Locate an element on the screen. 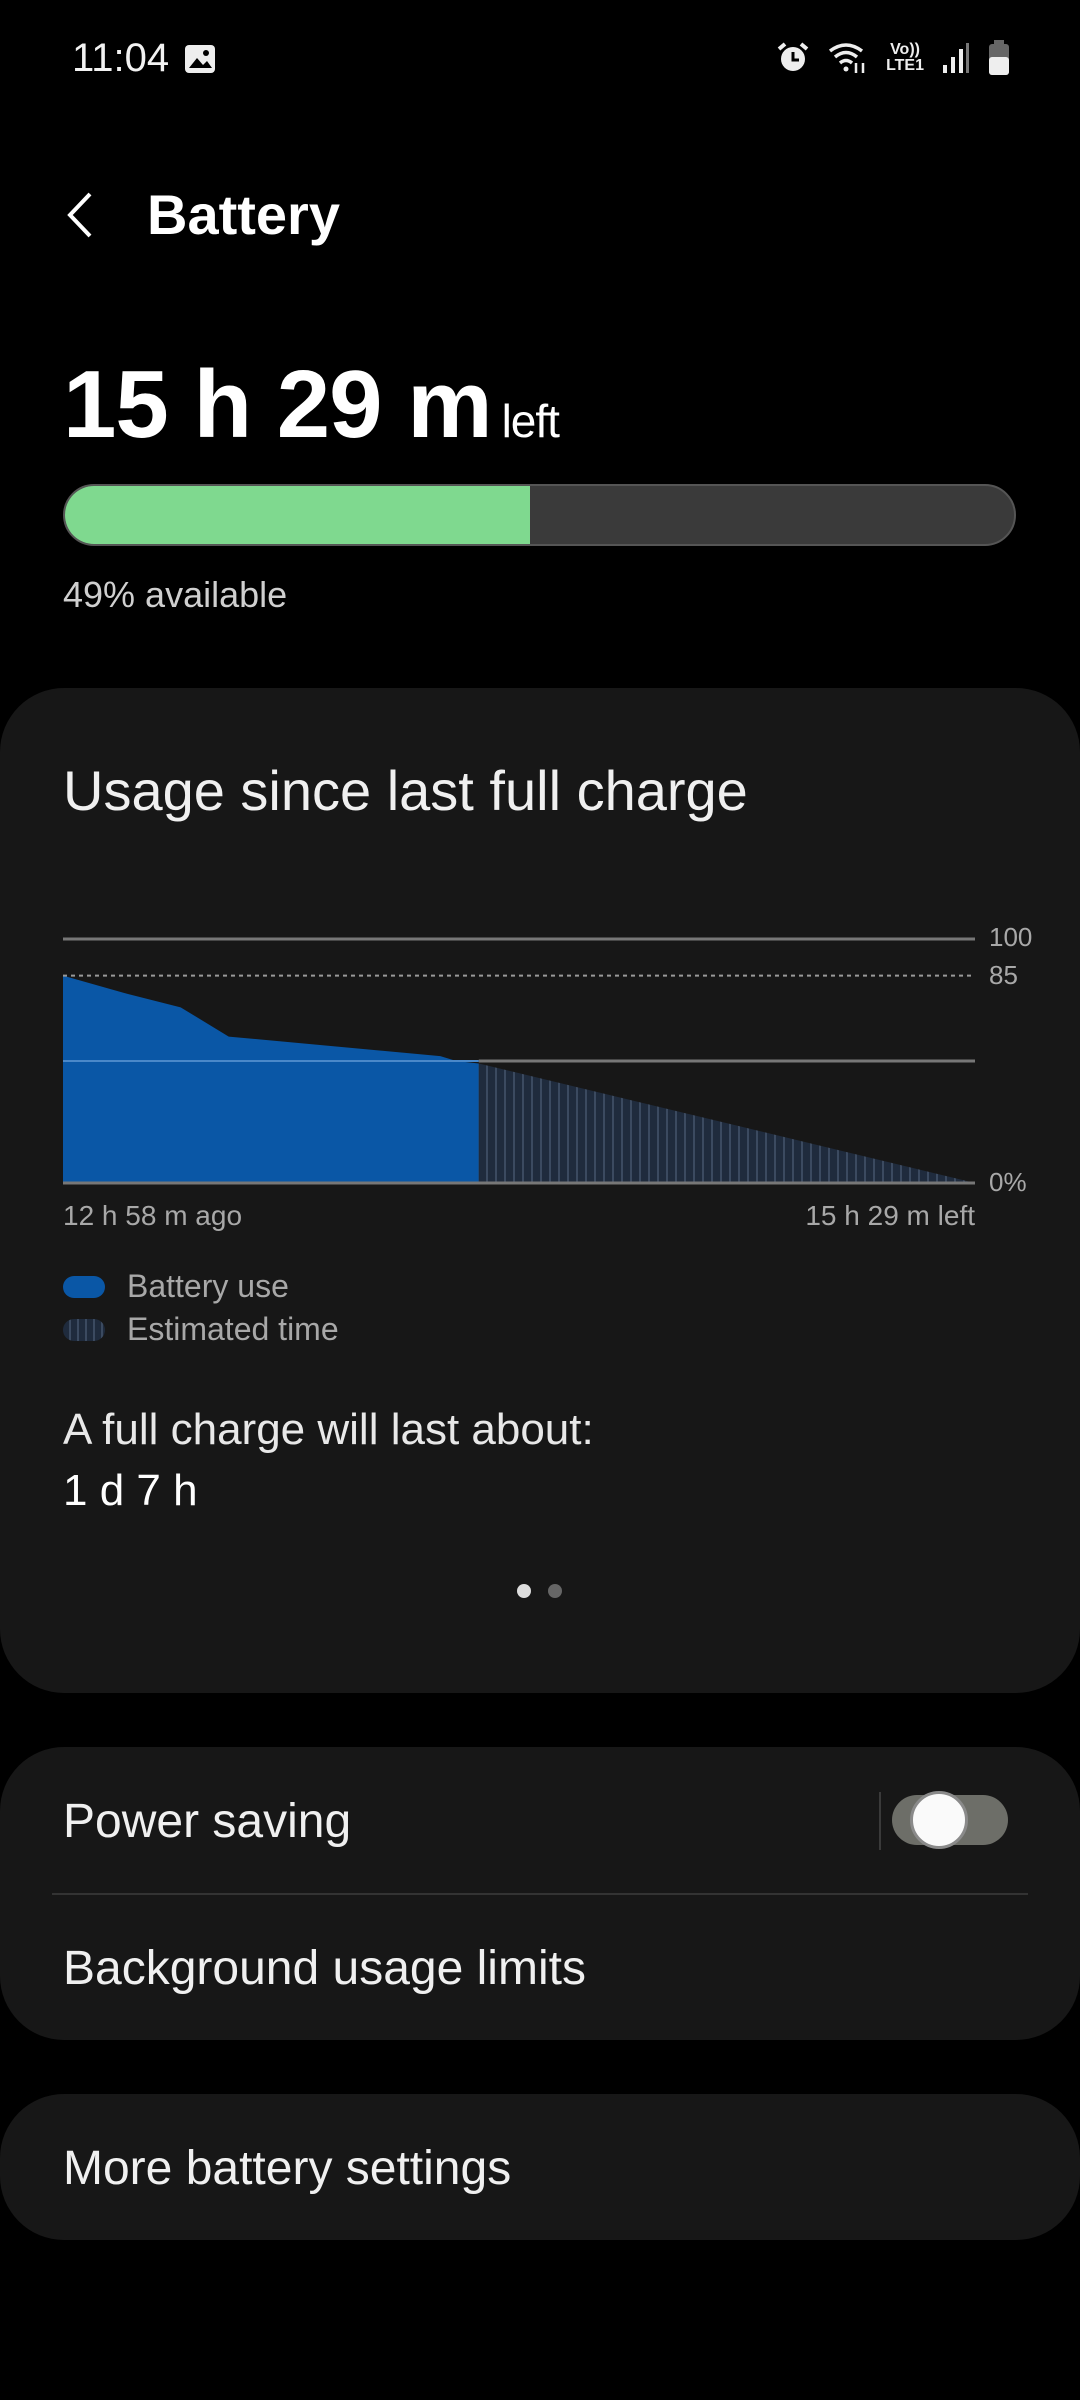 The width and height of the screenshot is (1080, 2400). legend-estimated-time: Estimated time is located at coordinates (201, 1329).